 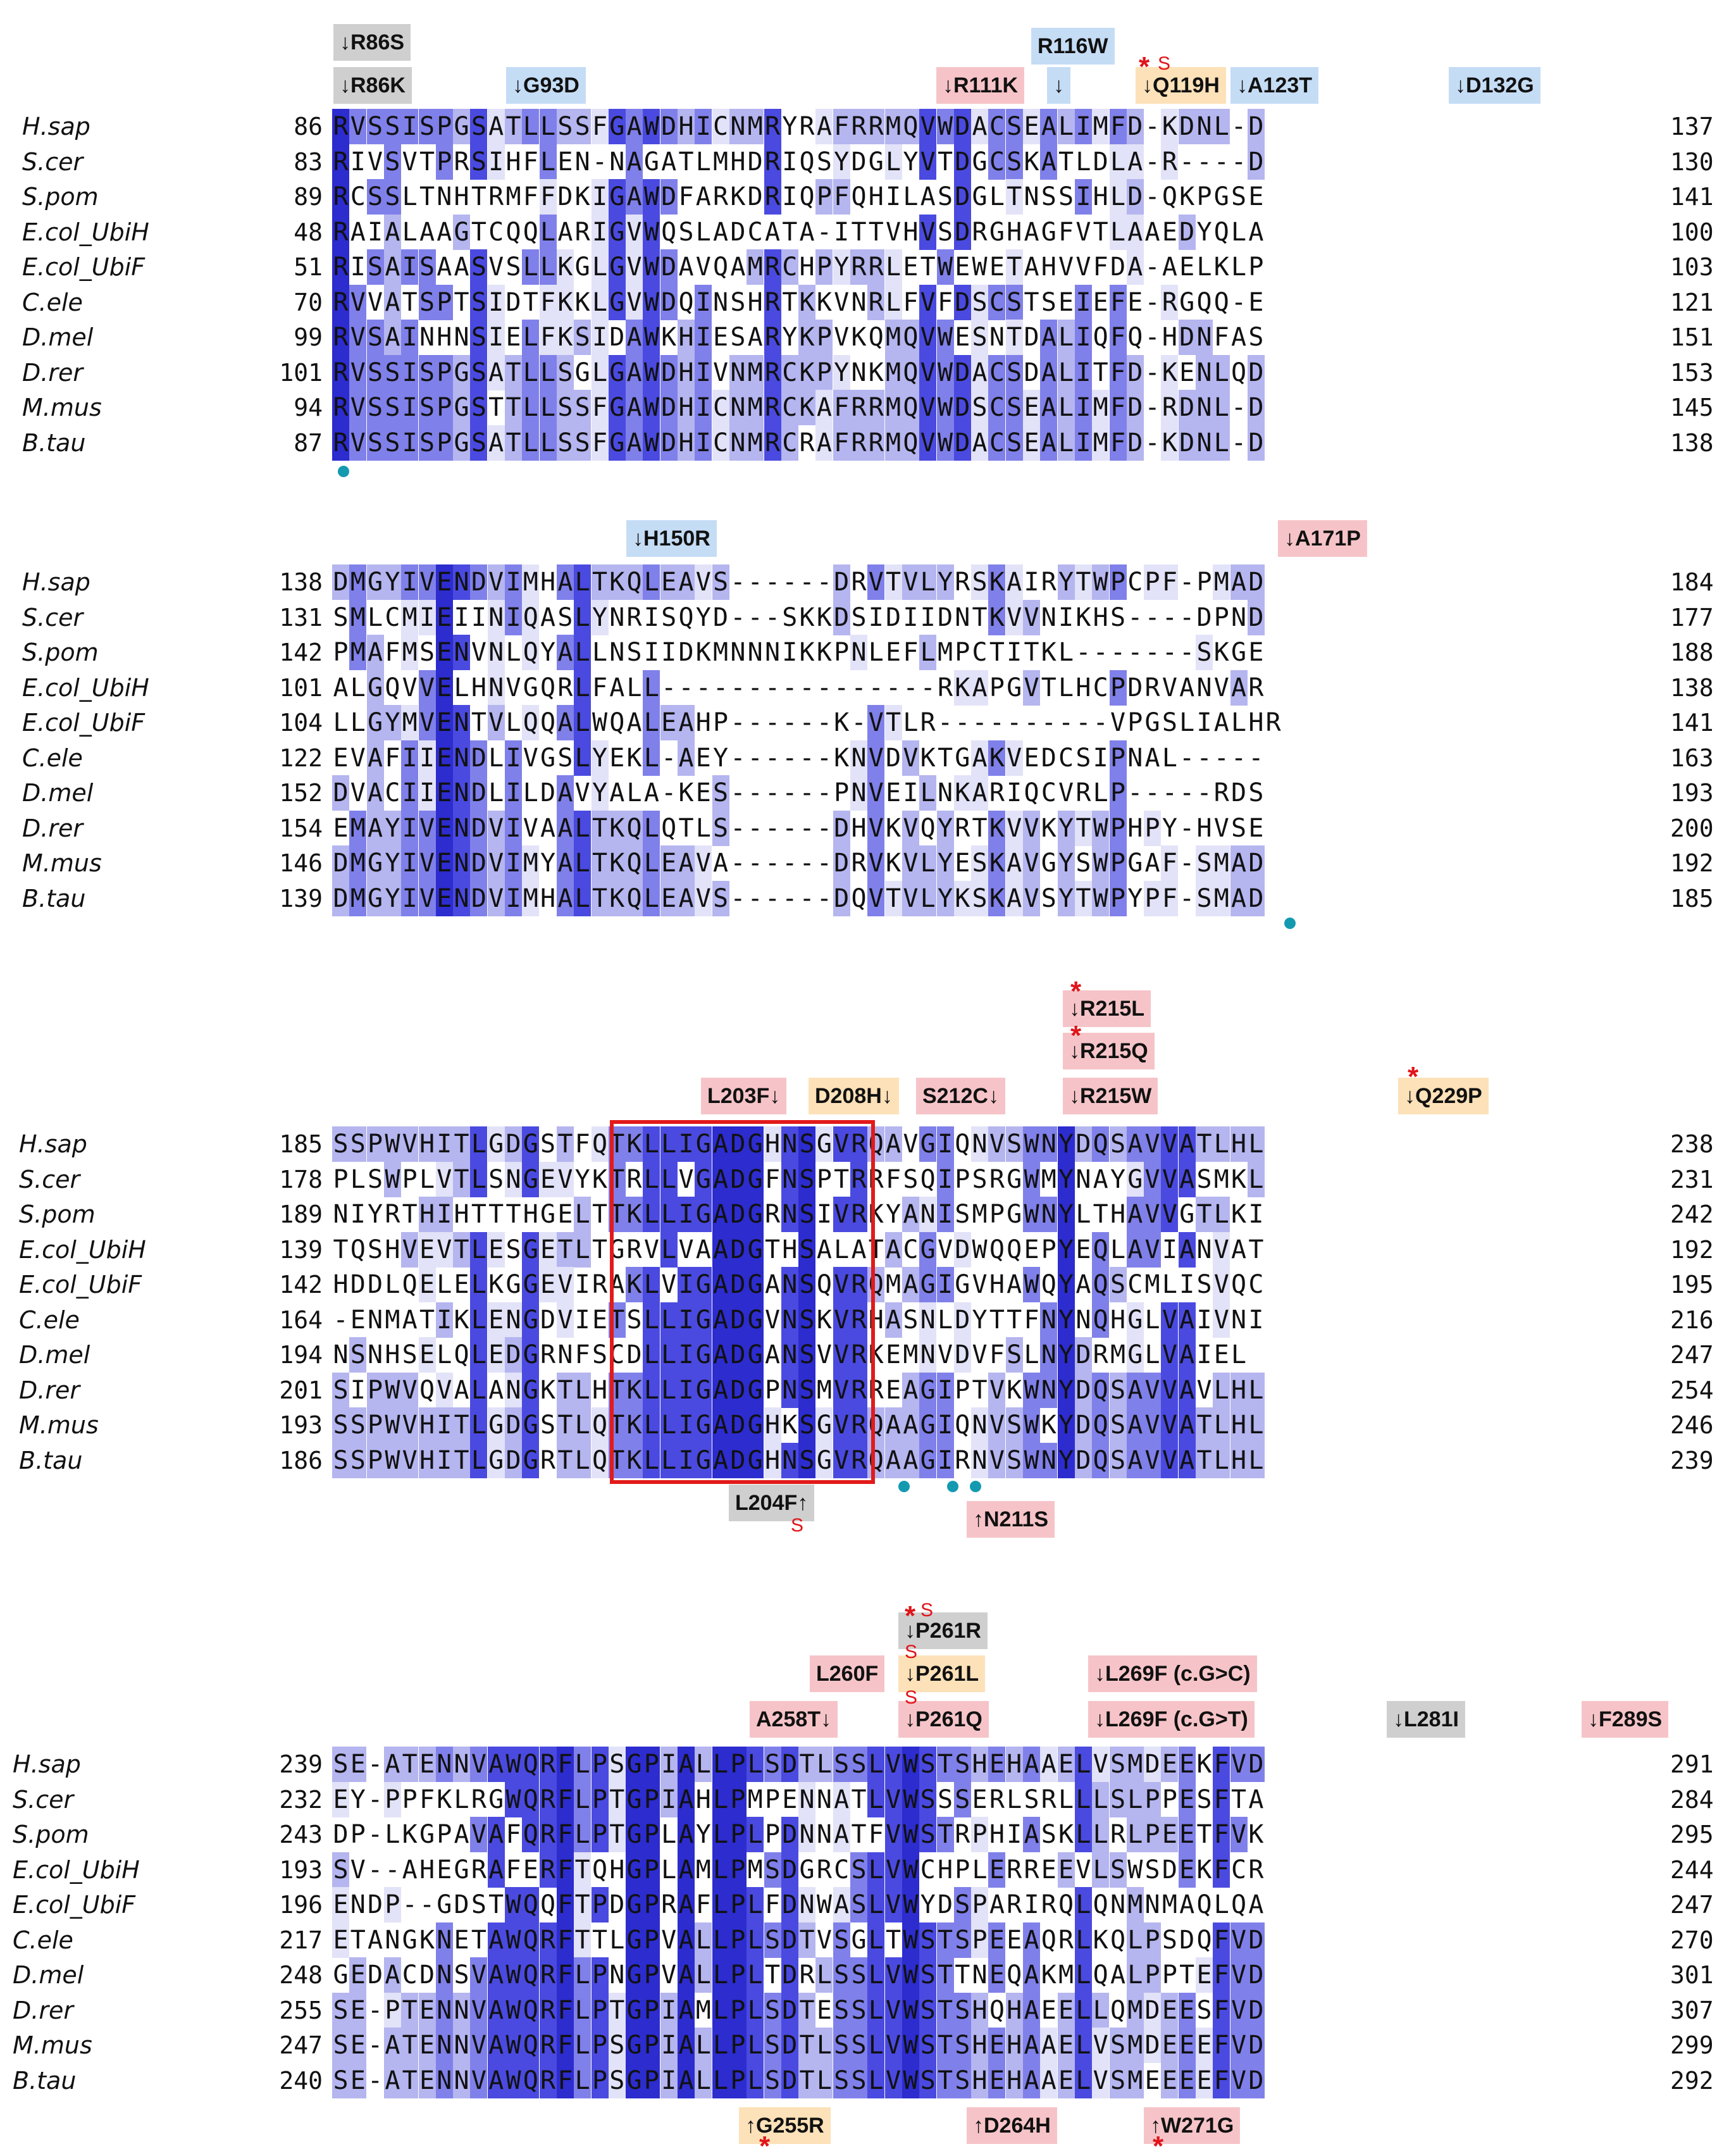 I want to click on end-position: 284, so click(x=1692, y=1799).